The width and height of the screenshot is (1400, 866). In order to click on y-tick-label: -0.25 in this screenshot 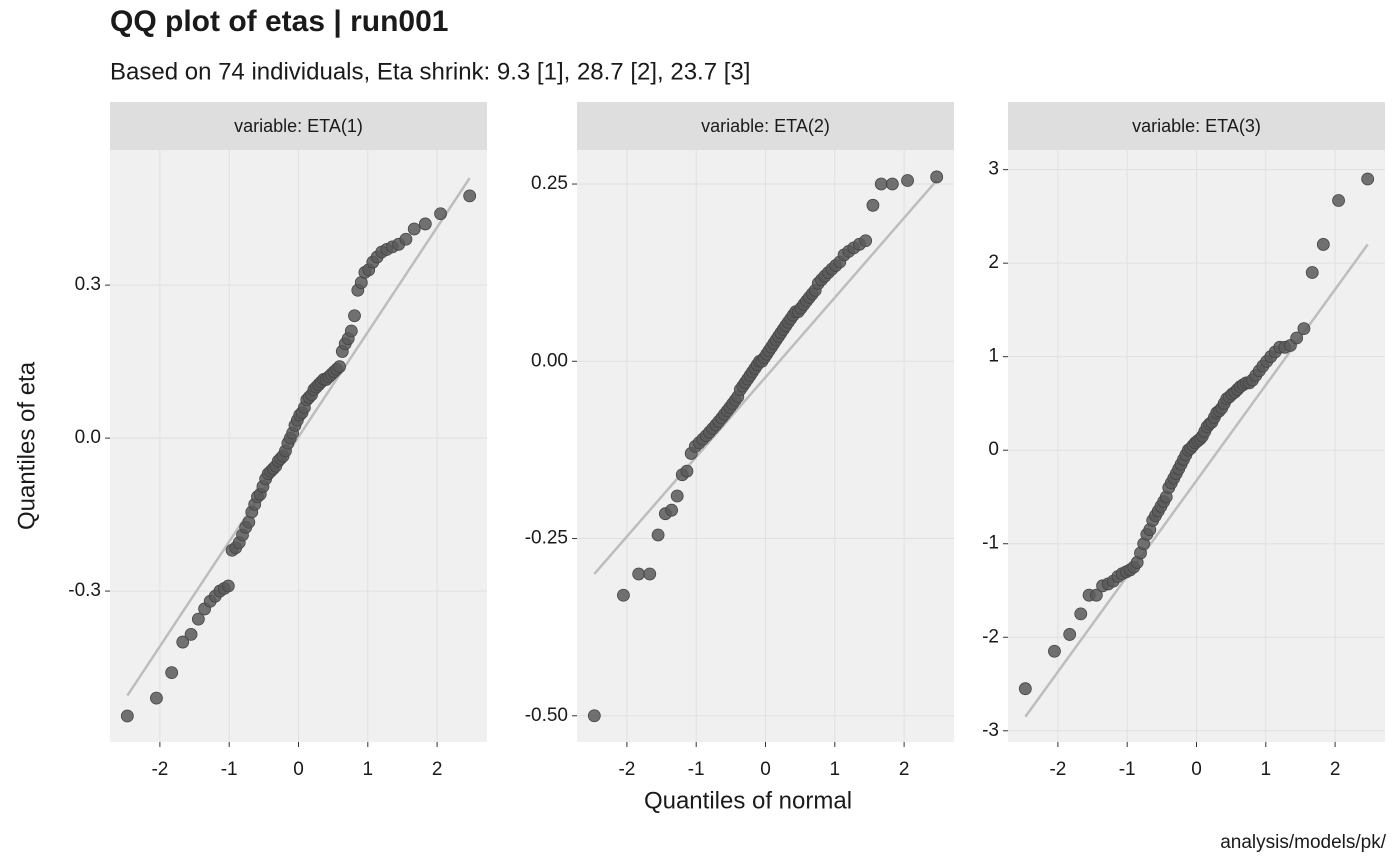, I will do `click(546, 538)`.